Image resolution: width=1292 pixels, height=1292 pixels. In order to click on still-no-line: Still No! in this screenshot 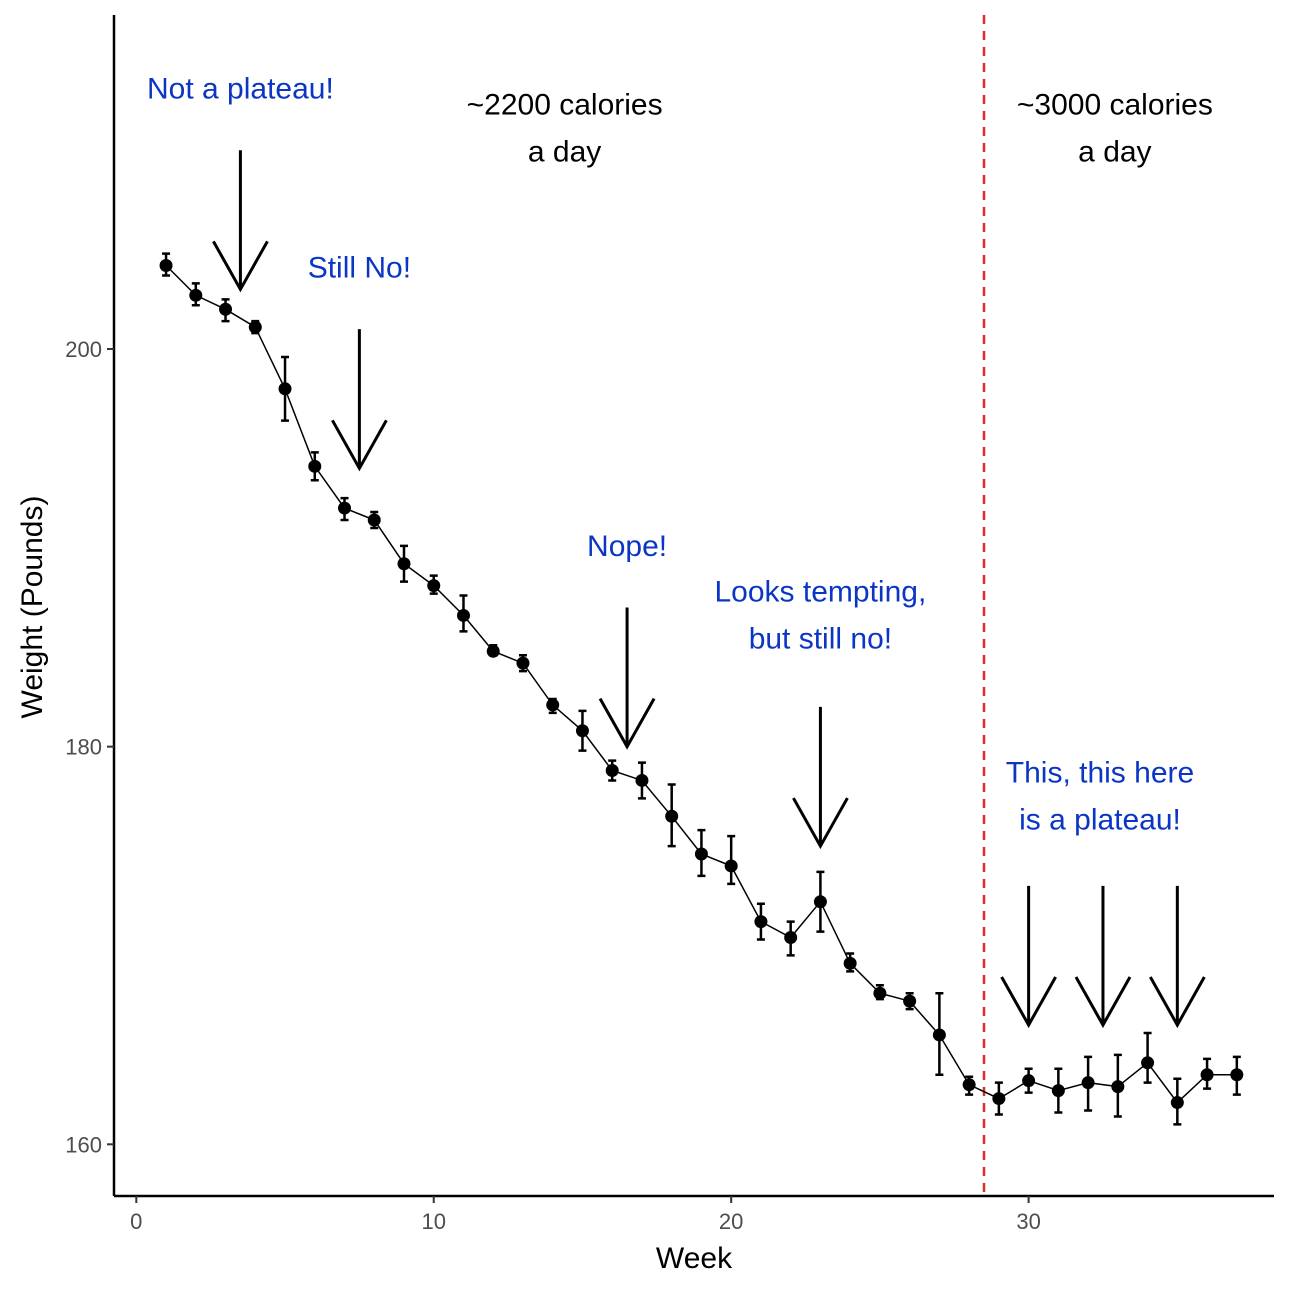, I will do `click(359, 267)`.